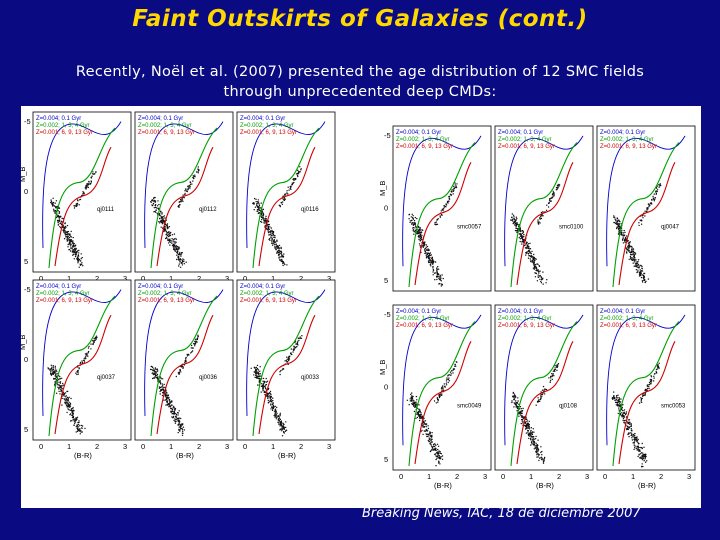 The width and height of the screenshot is (720, 540). I want to click on isochrone-young, so click(646, 380).